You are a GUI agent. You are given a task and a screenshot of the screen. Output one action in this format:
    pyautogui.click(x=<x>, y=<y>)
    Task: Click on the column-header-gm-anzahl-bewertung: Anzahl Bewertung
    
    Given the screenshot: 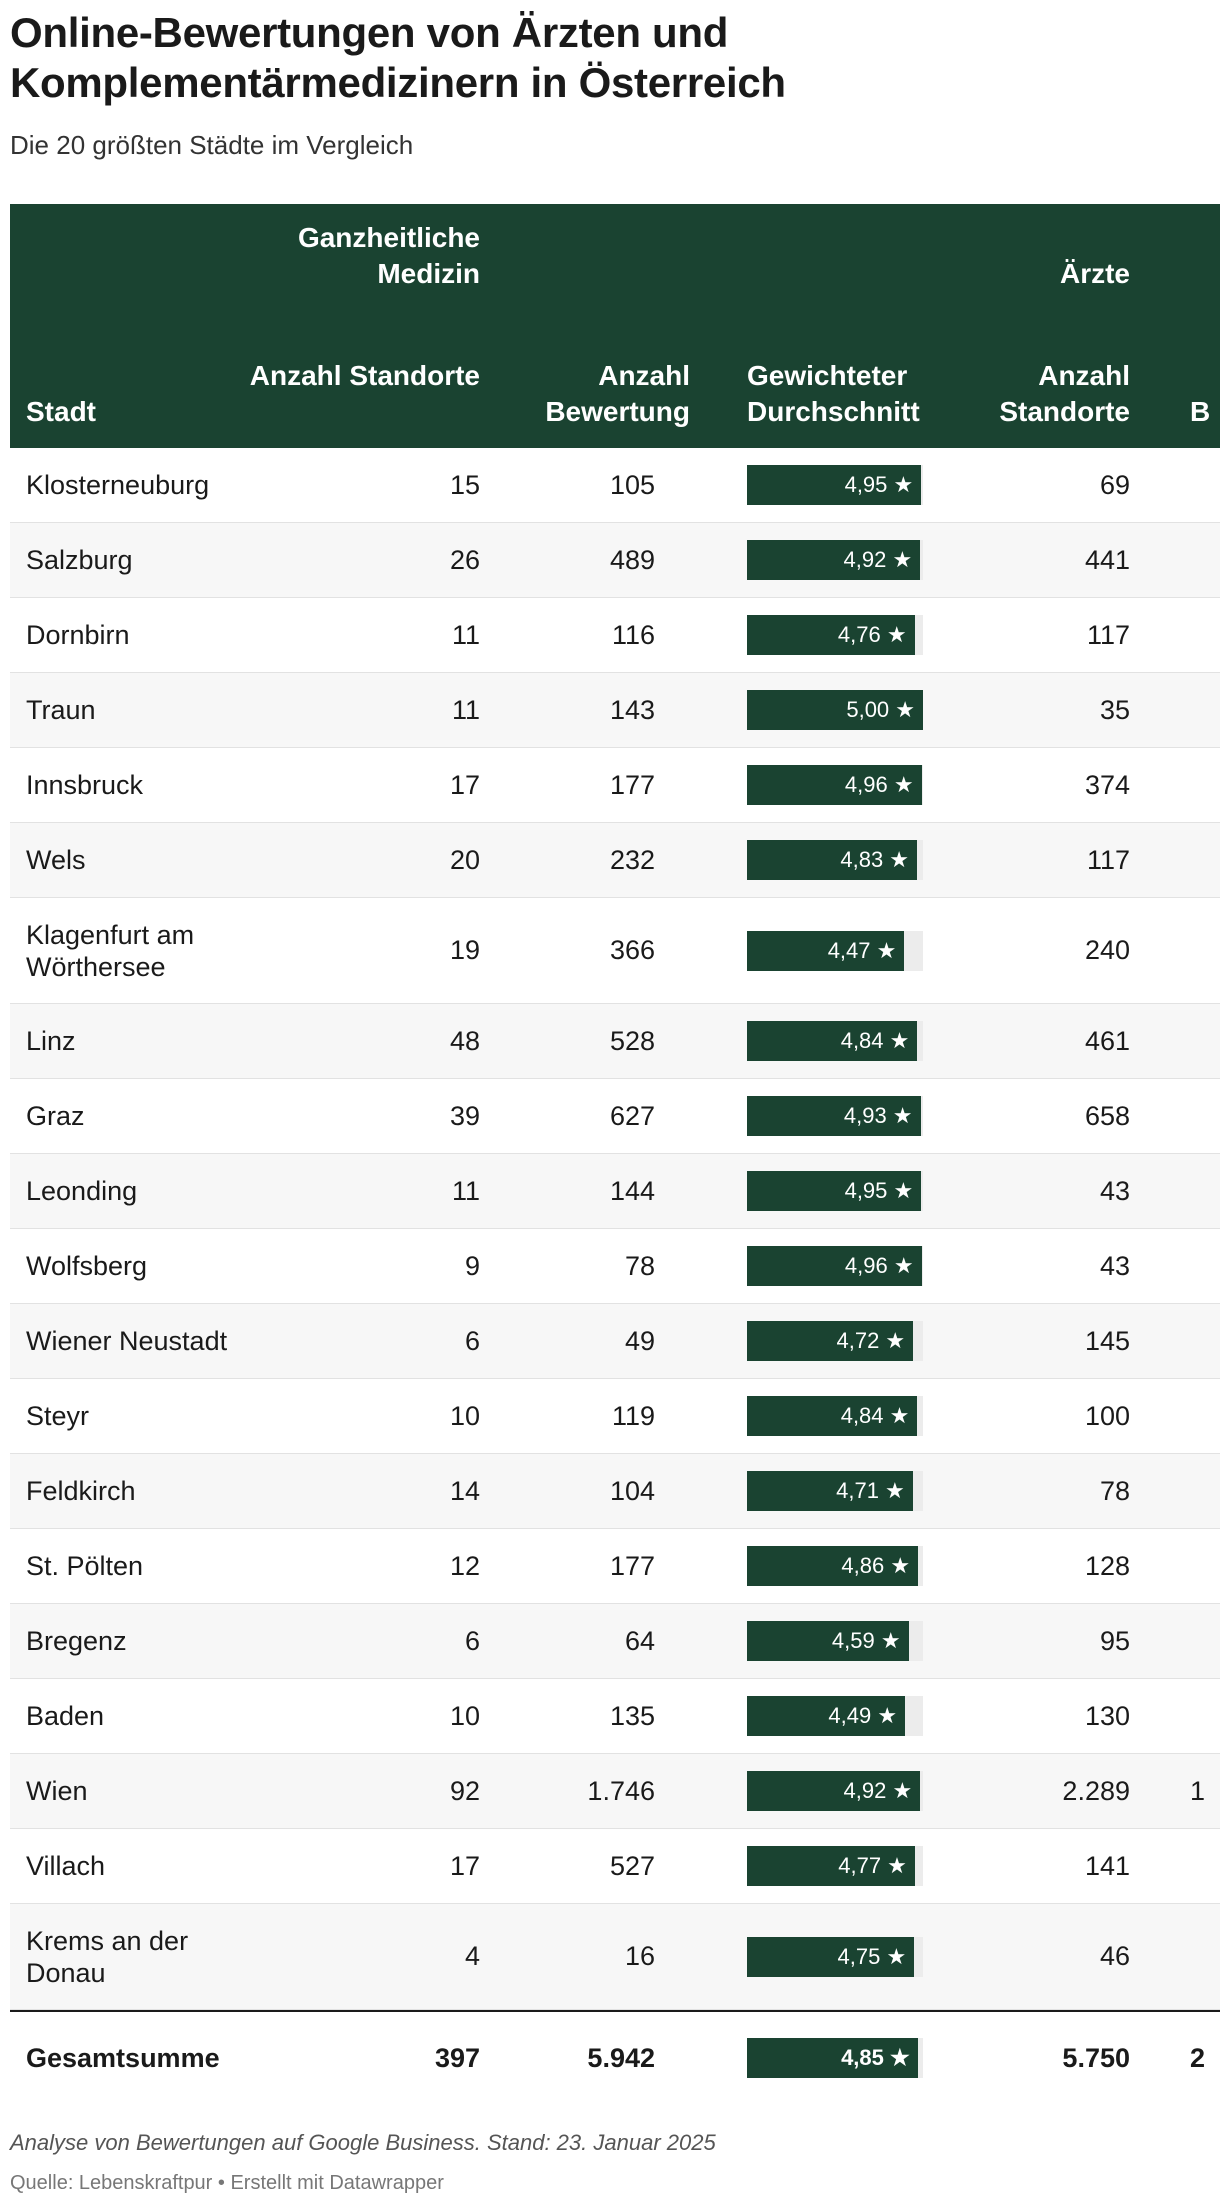 What is the action you would take?
    pyautogui.click(x=617, y=393)
    